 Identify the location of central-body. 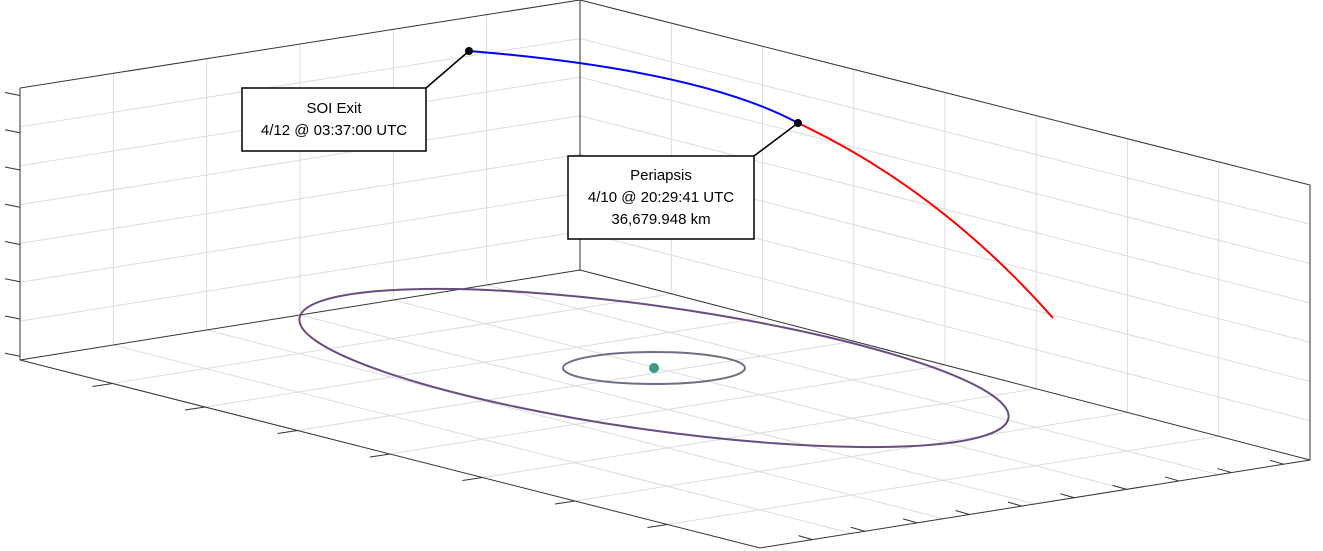
(654, 368).